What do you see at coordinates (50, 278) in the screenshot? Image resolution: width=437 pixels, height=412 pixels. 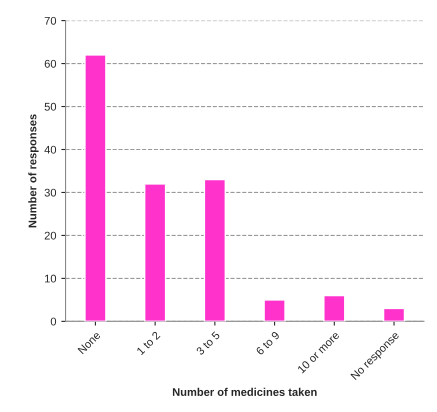 I see `y-tick-label: 10` at bounding box center [50, 278].